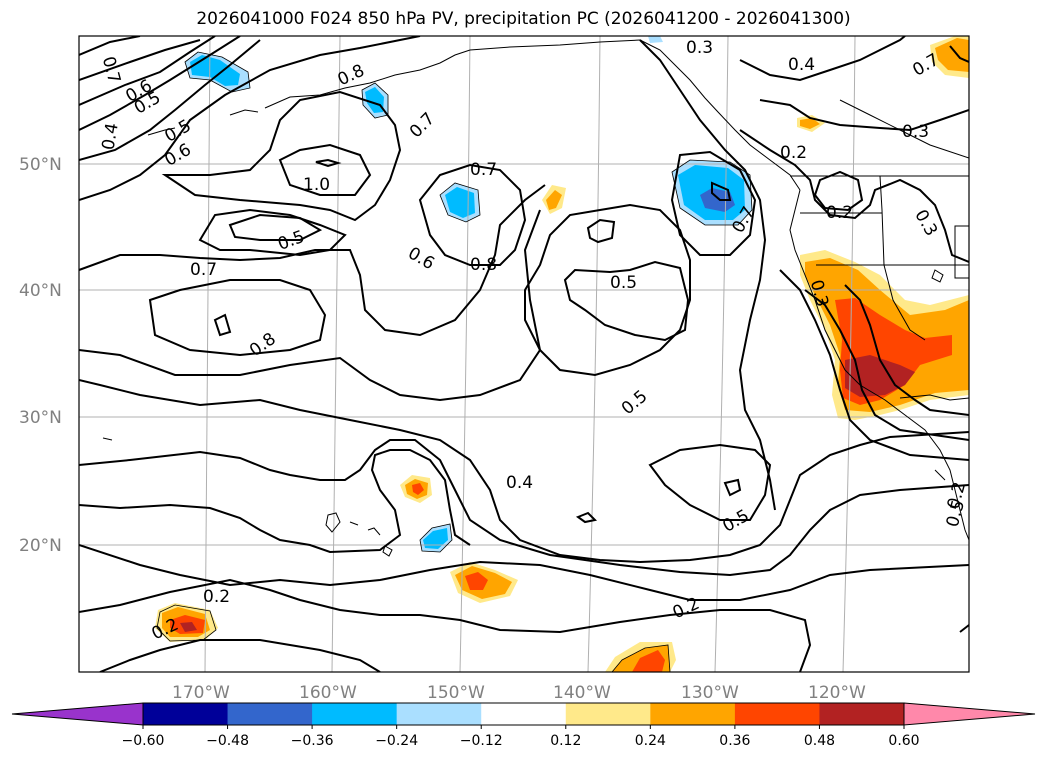 The height and width of the screenshot is (765, 1047). I want to click on colorbar-tick-label: −0.60, so click(143, 741).